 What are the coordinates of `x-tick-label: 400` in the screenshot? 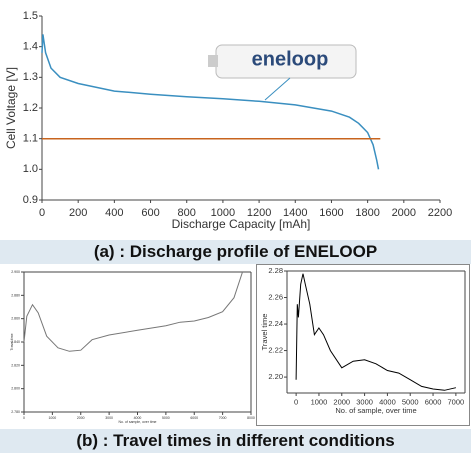 It's located at (114, 213).